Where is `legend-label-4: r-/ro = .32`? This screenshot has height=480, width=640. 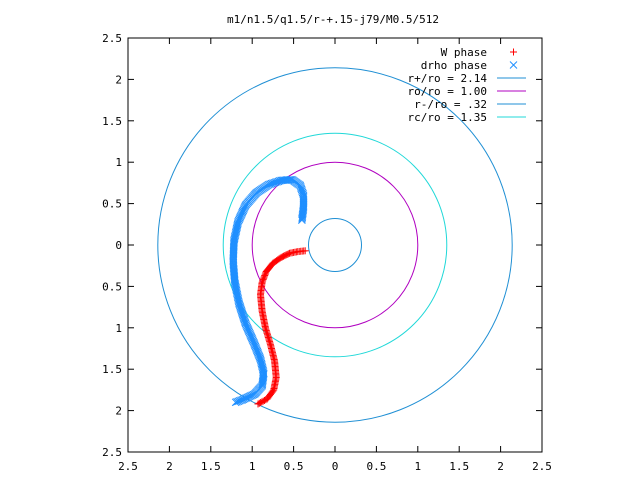
legend-label-4: r-/ro = .32 is located at coordinates (450, 104).